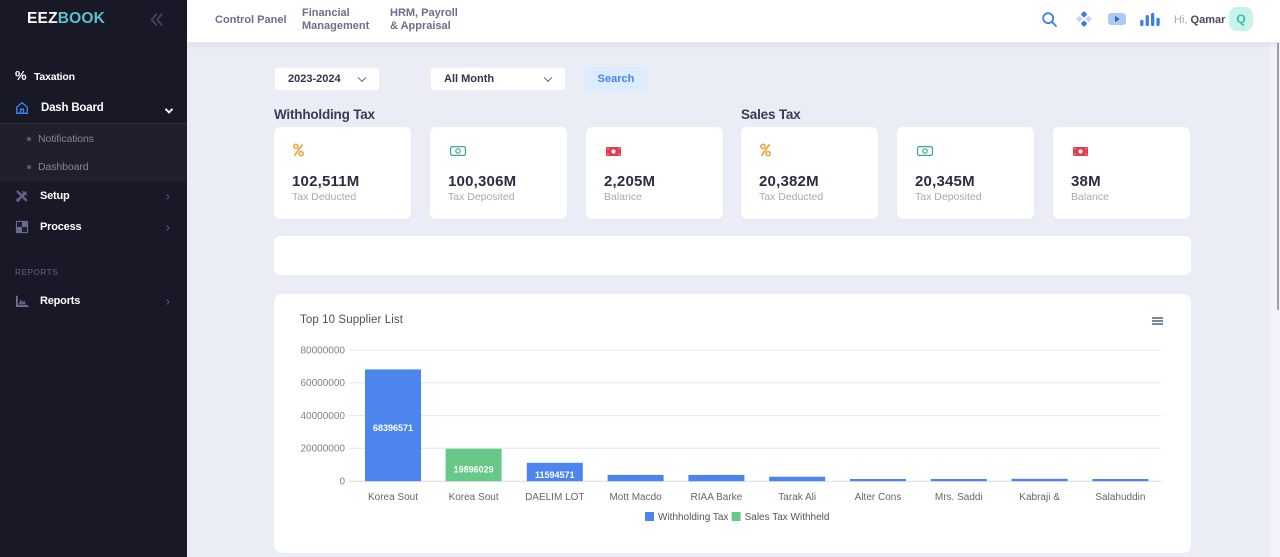 The image size is (1280, 557). What do you see at coordinates (474, 470) in the screenshot?
I see `svg-text: 19896029` at bounding box center [474, 470].